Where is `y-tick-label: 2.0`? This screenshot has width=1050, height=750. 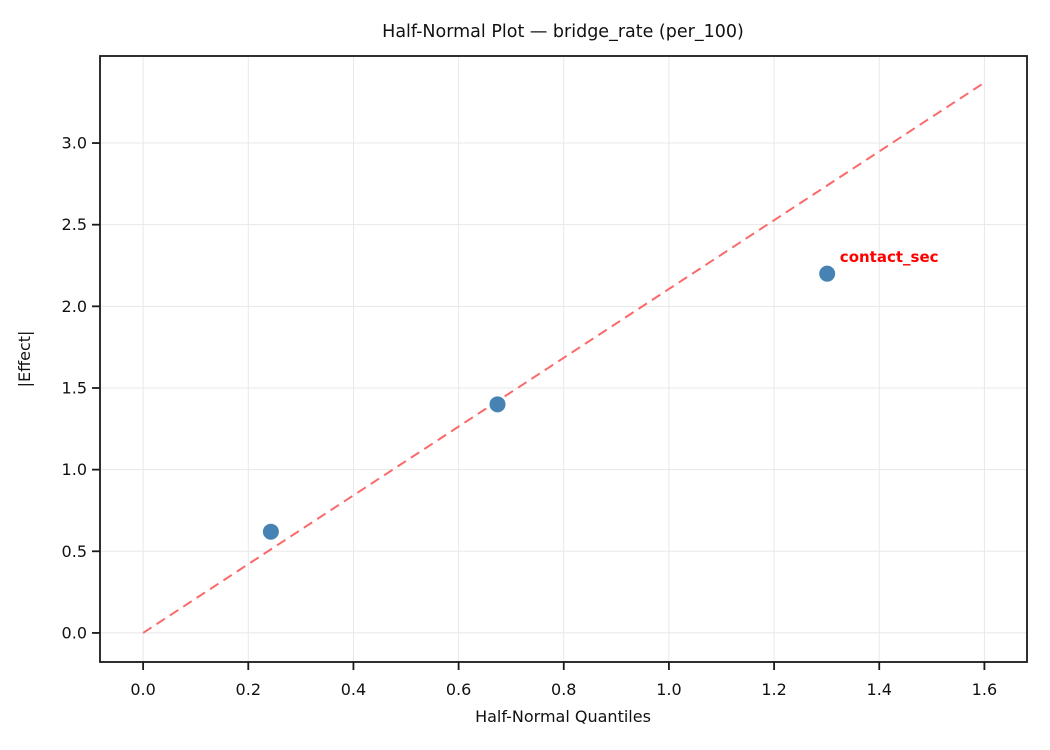
y-tick-label: 2.0 is located at coordinates (74, 306).